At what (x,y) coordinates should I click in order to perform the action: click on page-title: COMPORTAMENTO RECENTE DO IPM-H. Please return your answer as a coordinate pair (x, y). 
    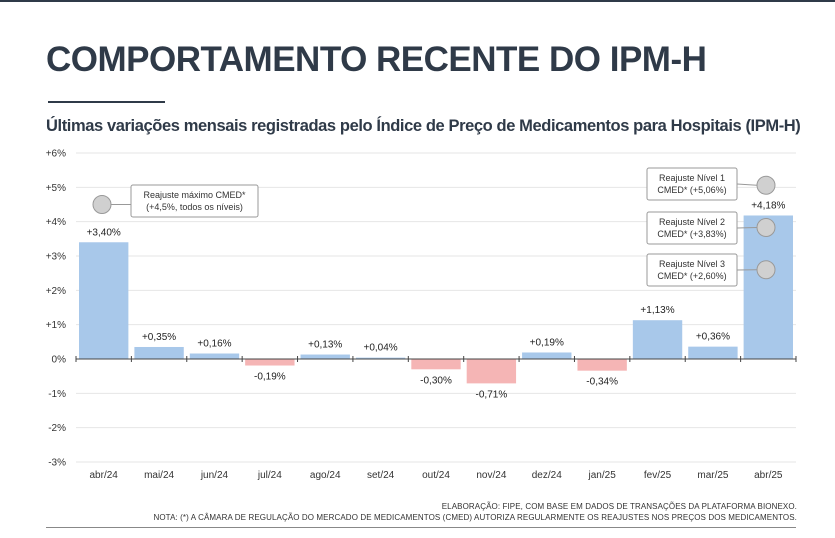
    Looking at the image, I should click on (376, 59).